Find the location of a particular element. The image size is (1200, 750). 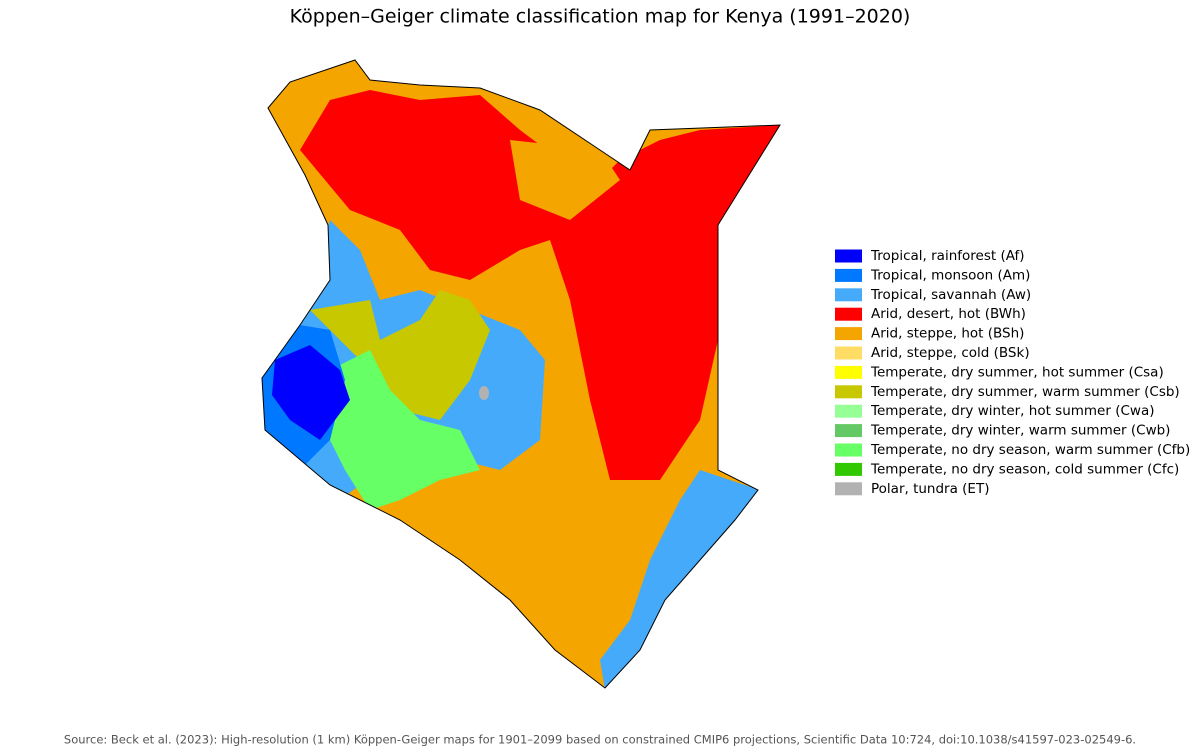

zone-aw-coast is located at coordinates (680, 579).